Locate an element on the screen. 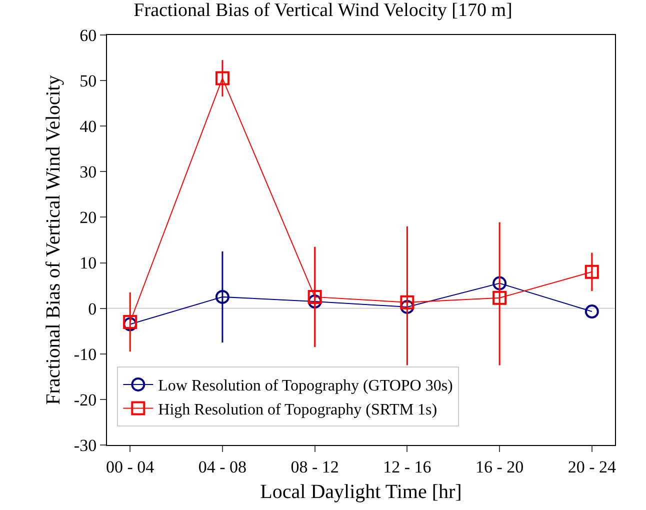 This screenshot has height=510, width=646. y-tick-label: 60 is located at coordinates (88, 35).